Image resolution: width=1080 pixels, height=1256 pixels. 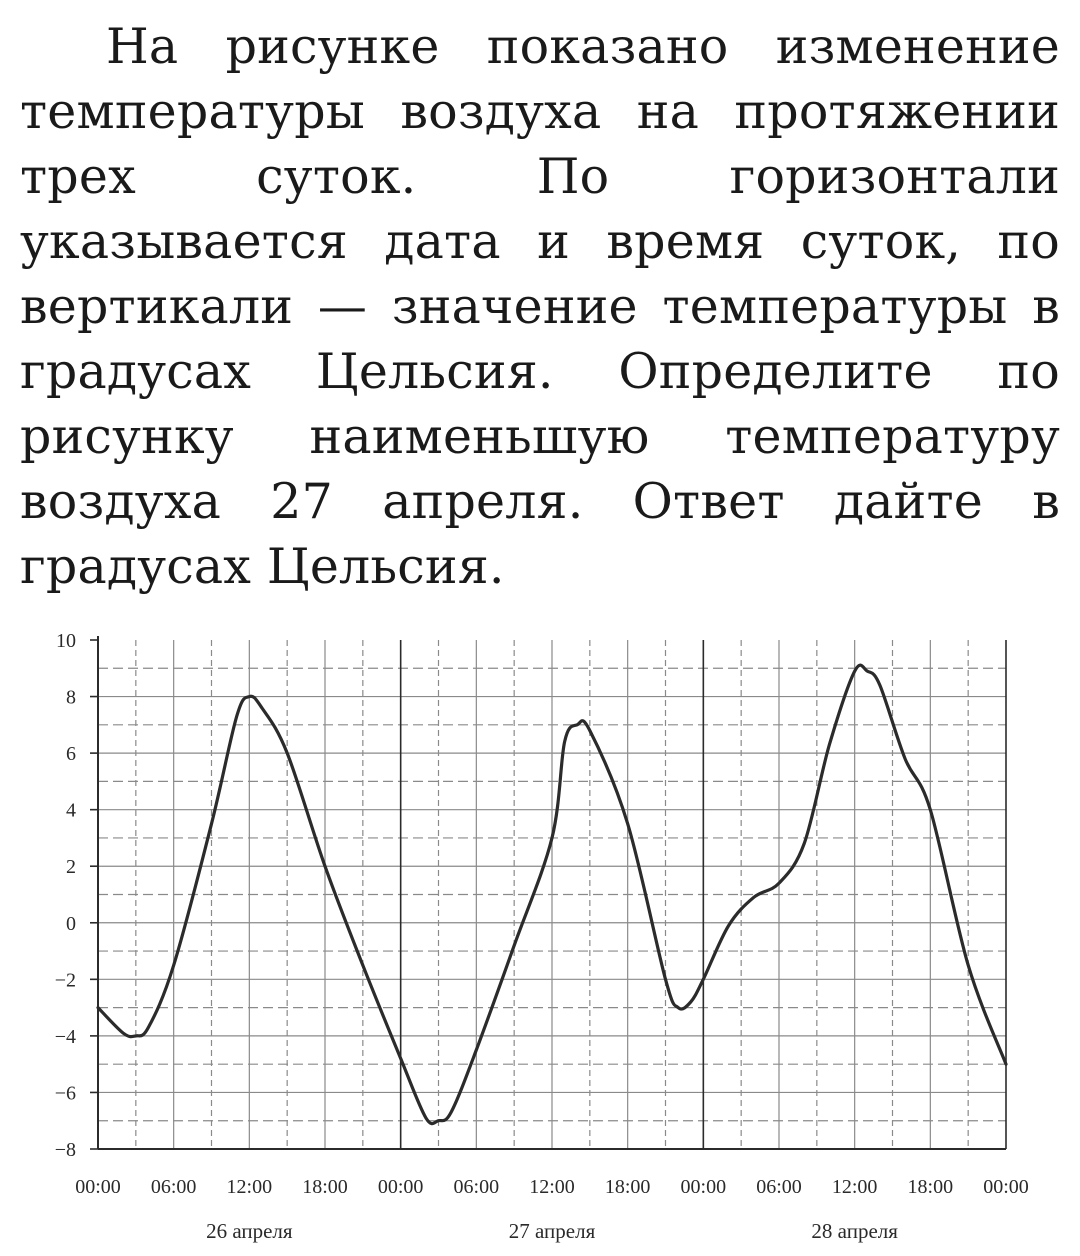 I want to click on y-tick-label: 10, so click(x=66, y=641).